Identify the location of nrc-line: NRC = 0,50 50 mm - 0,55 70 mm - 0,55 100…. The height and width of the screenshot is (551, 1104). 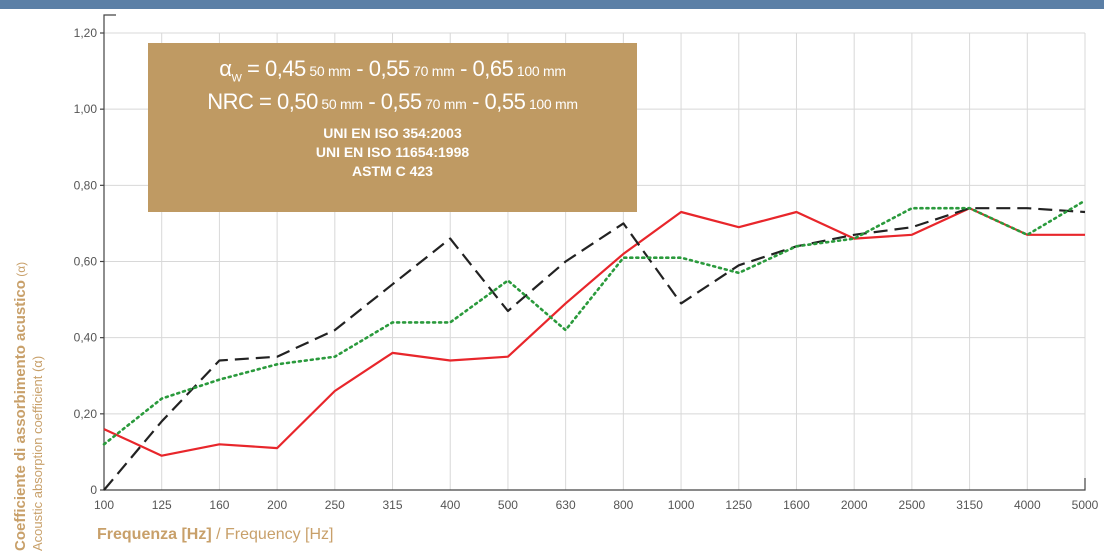
(392, 103).